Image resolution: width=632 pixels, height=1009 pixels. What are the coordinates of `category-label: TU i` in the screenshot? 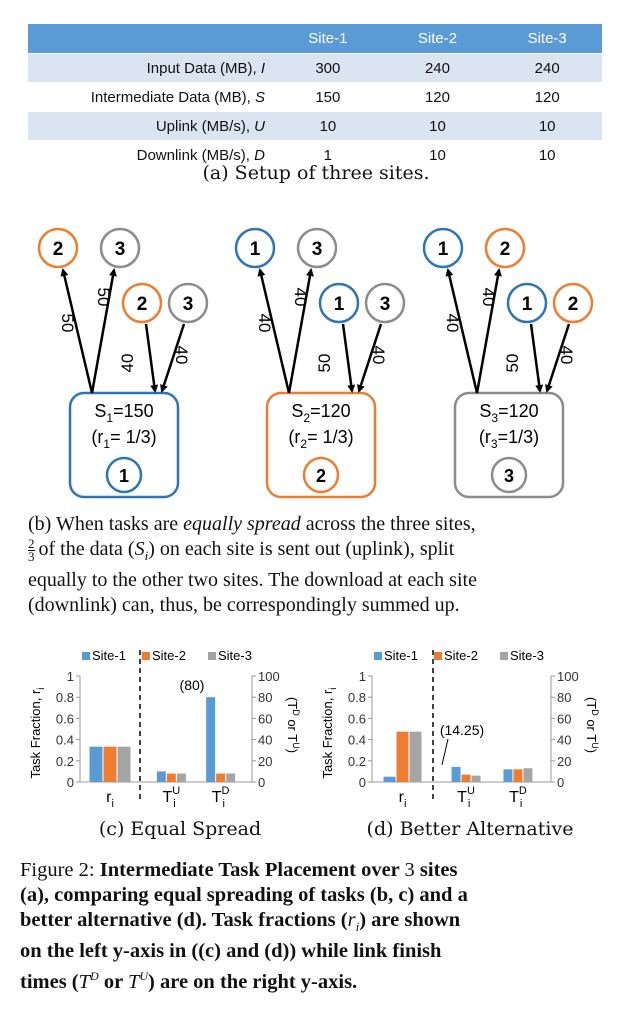 It's located at (466, 797).